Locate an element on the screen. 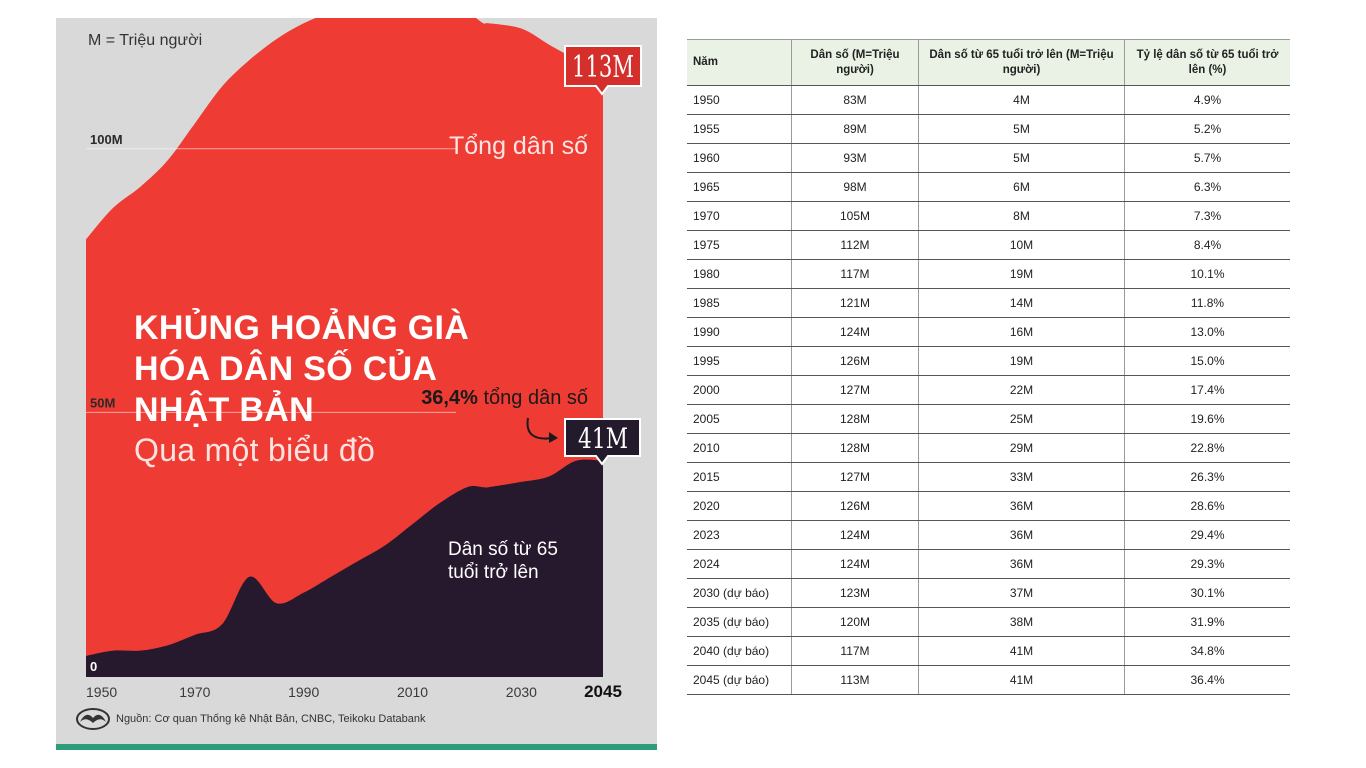 The width and height of the screenshot is (1366, 768). total-population-label: Tổng dân số is located at coordinates (518, 146).